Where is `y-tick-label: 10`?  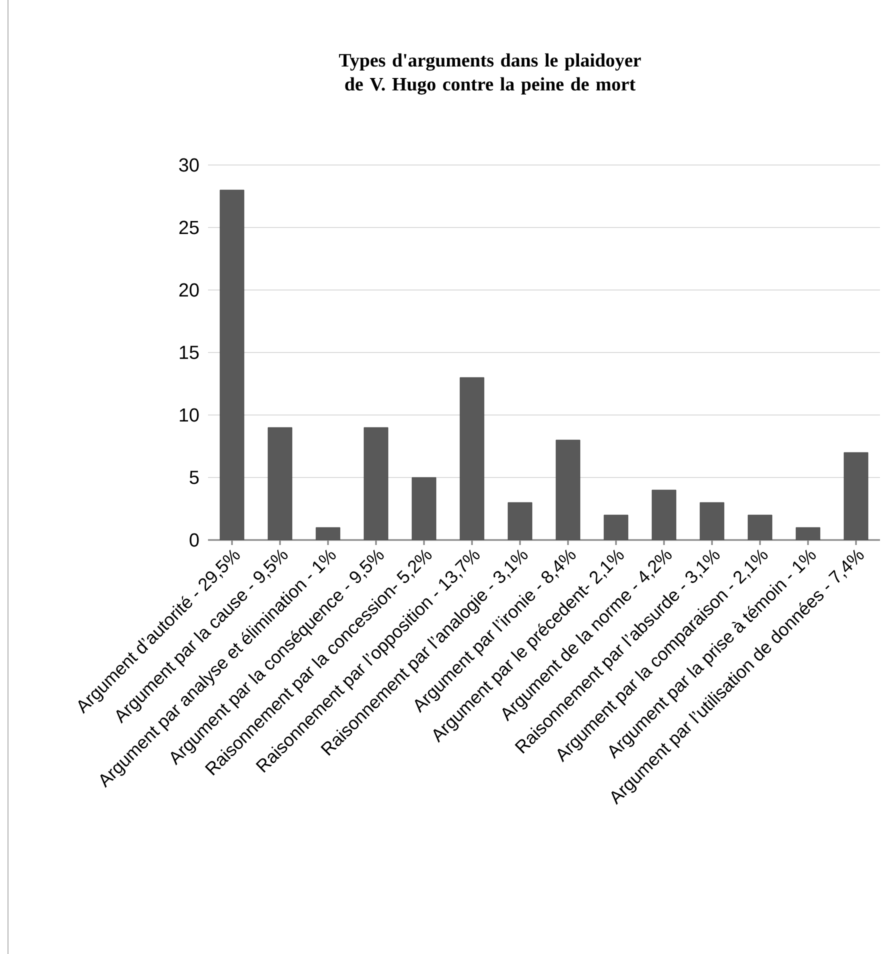 y-tick-label: 10 is located at coordinates (189, 415).